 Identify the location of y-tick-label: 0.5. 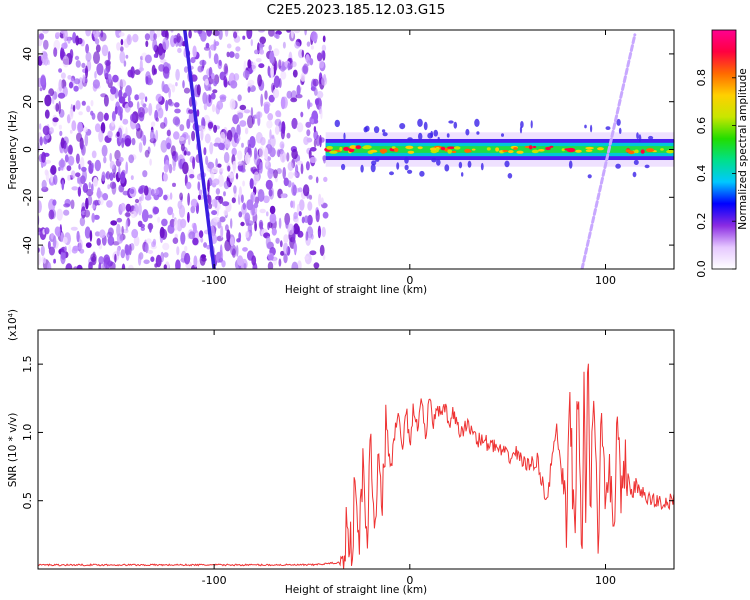
(27, 501).